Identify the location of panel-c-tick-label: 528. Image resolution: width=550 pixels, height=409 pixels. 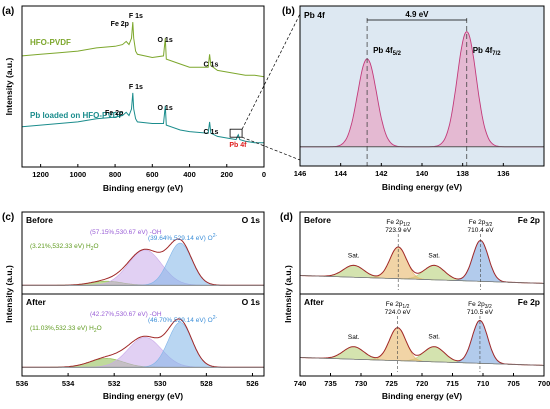
(206, 383).